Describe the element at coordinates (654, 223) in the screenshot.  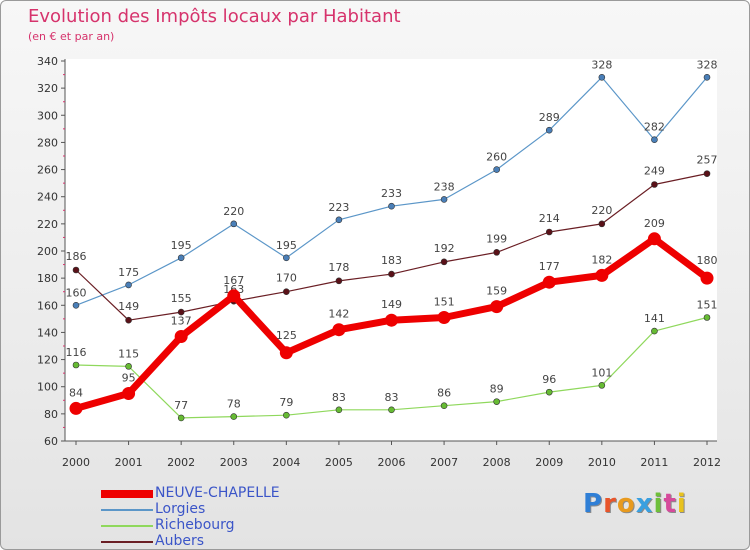
I see `data-label-neuve-chapelle: 209` at that location.